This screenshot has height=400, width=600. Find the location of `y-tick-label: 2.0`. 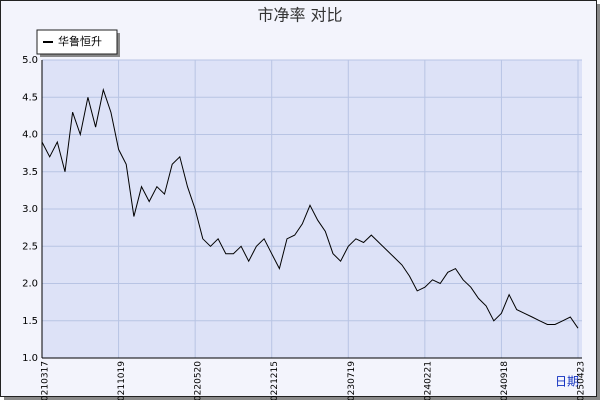

y-tick-label: 2.0 is located at coordinates (30, 284).